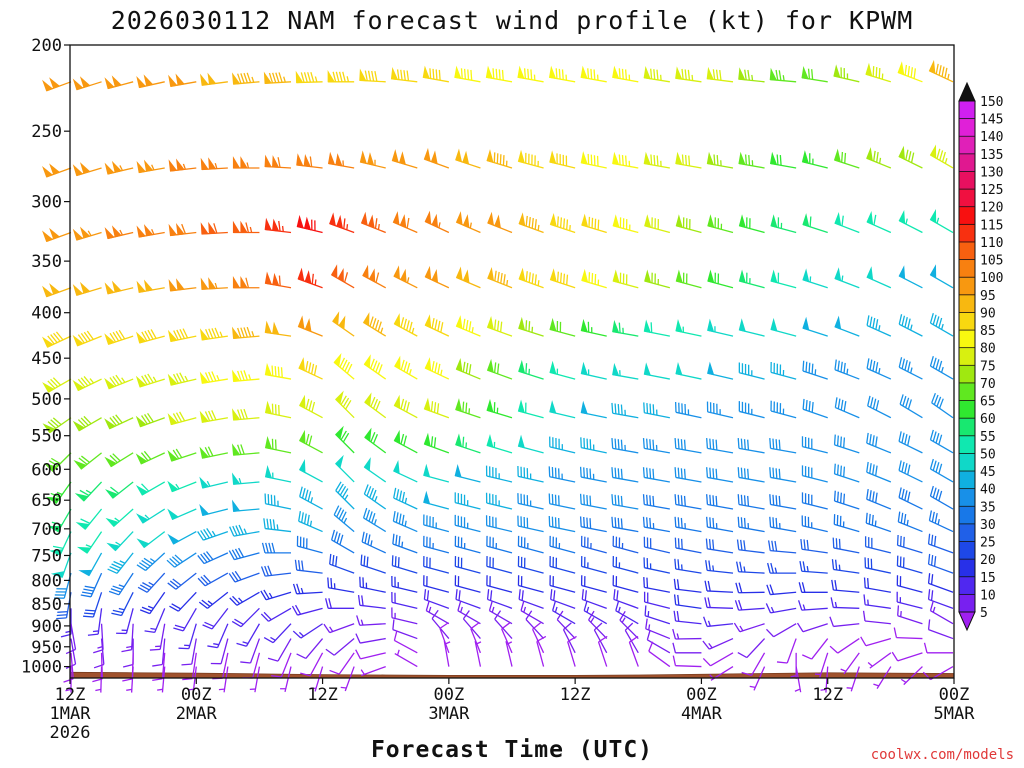 The width and height of the screenshot is (1024, 768). Describe the element at coordinates (967, 374) in the screenshot. I see `colorbar-segment` at that location.